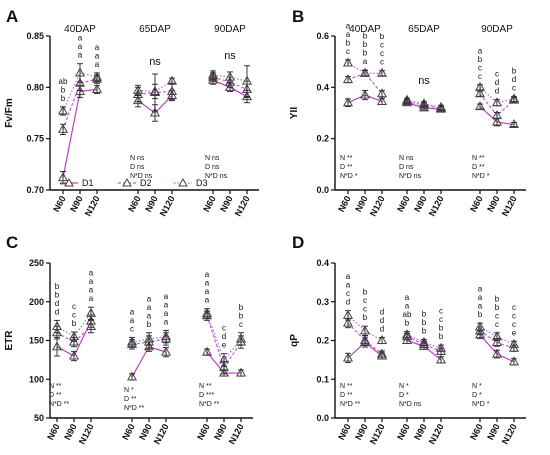 Image resolution: width=550 pixels, height=455 pixels. I want to click on legend-label: D2, so click(146, 183).